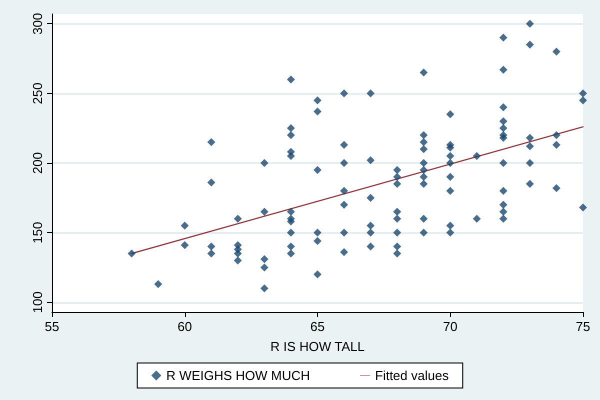 The image size is (600, 400). I want to click on y-tick-label: 250, so click(37, 93).